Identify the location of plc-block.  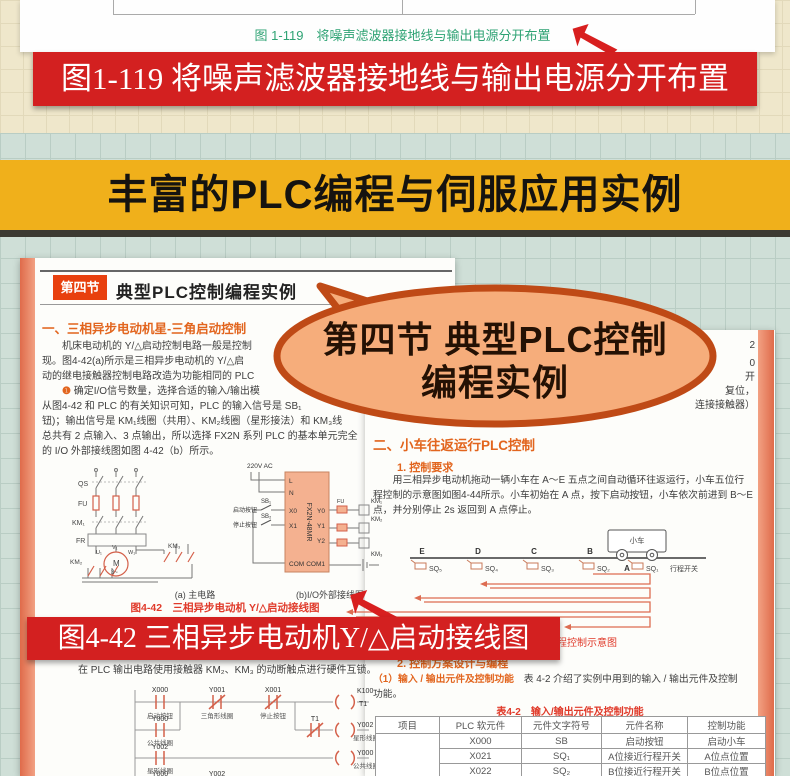
(307, 522).